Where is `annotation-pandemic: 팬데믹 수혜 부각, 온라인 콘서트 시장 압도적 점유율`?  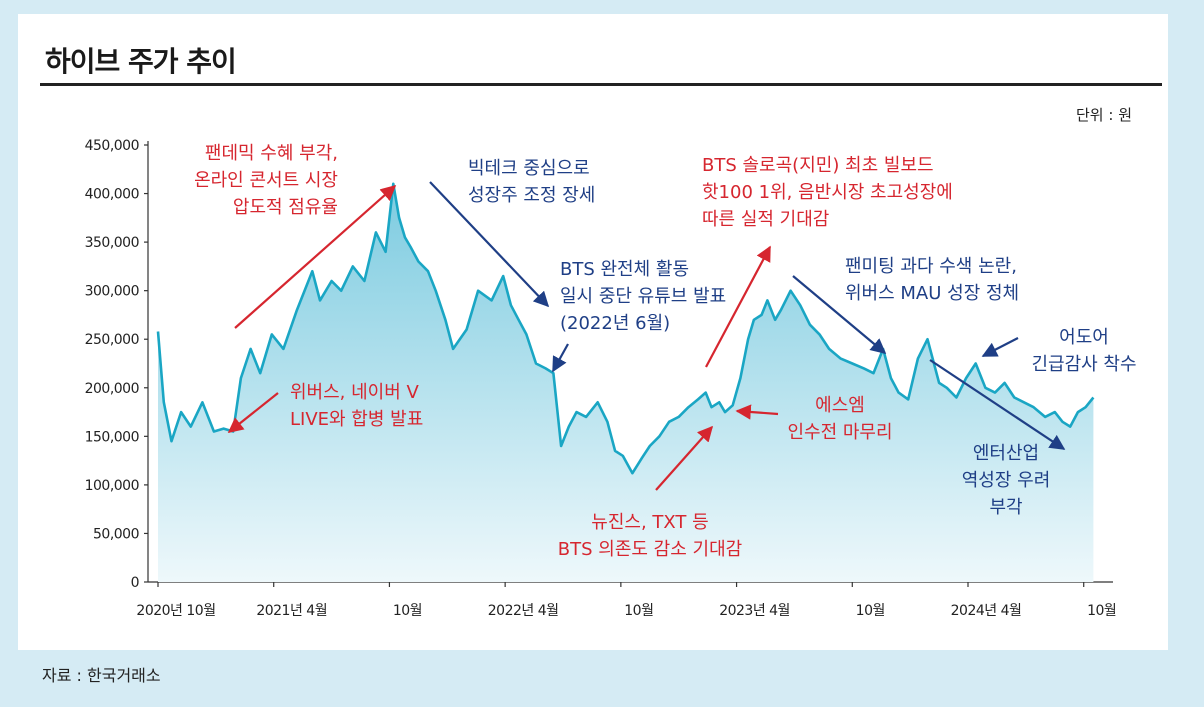
annotation-pandemic: 팬데믹 수혜 부각, 온라인 콘서트 시장 압도적 점유율 is located at coordinates (253, 180).